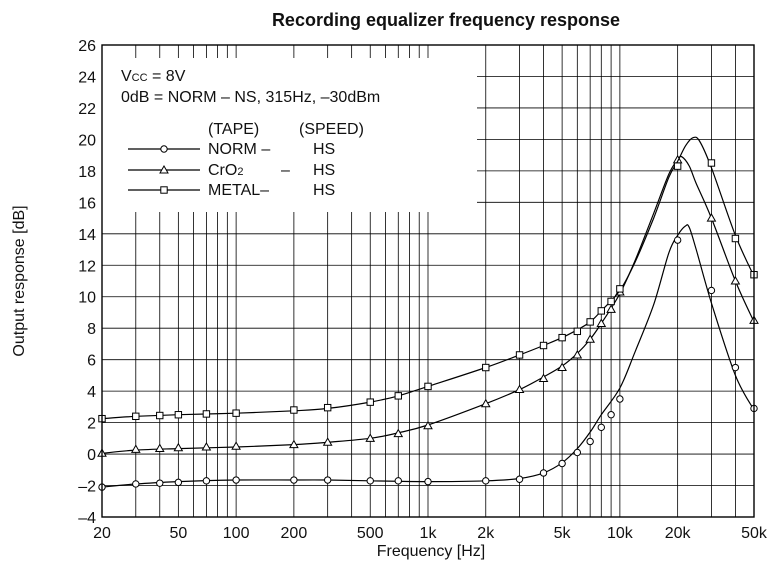  I want to click on y-tick-label: 24, so click(87, 77).